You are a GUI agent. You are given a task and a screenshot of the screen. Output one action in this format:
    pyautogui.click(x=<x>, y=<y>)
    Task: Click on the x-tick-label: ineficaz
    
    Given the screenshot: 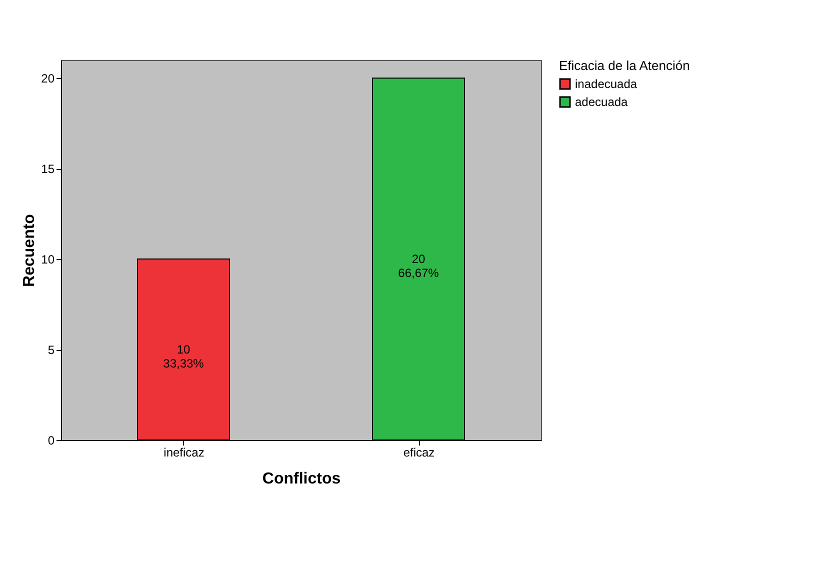 What is the action you would take?
    pyautogui.click(x=184, y=453)
    